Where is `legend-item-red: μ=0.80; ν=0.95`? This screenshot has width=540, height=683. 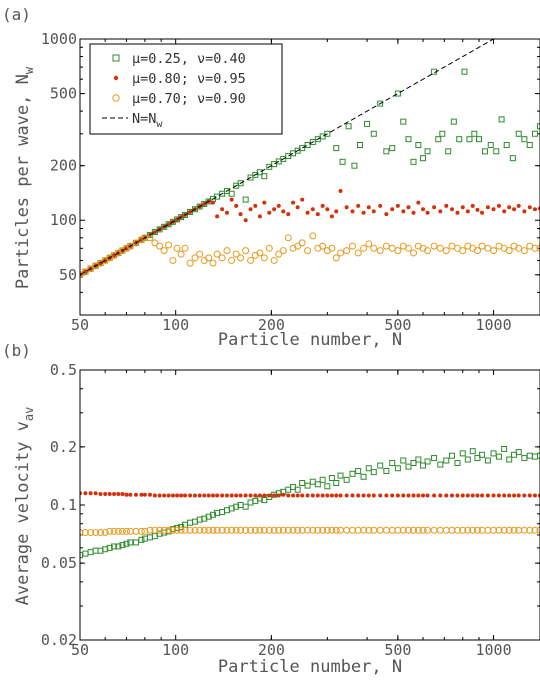 legend-item-red: μ=0.80; ν=0.95 is located at coordinates (189, 79).